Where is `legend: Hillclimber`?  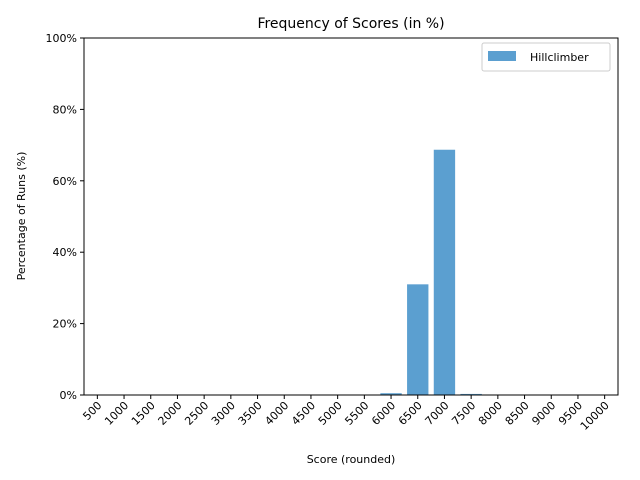 legend: Hillclimber is located at coordinates (546, 57).